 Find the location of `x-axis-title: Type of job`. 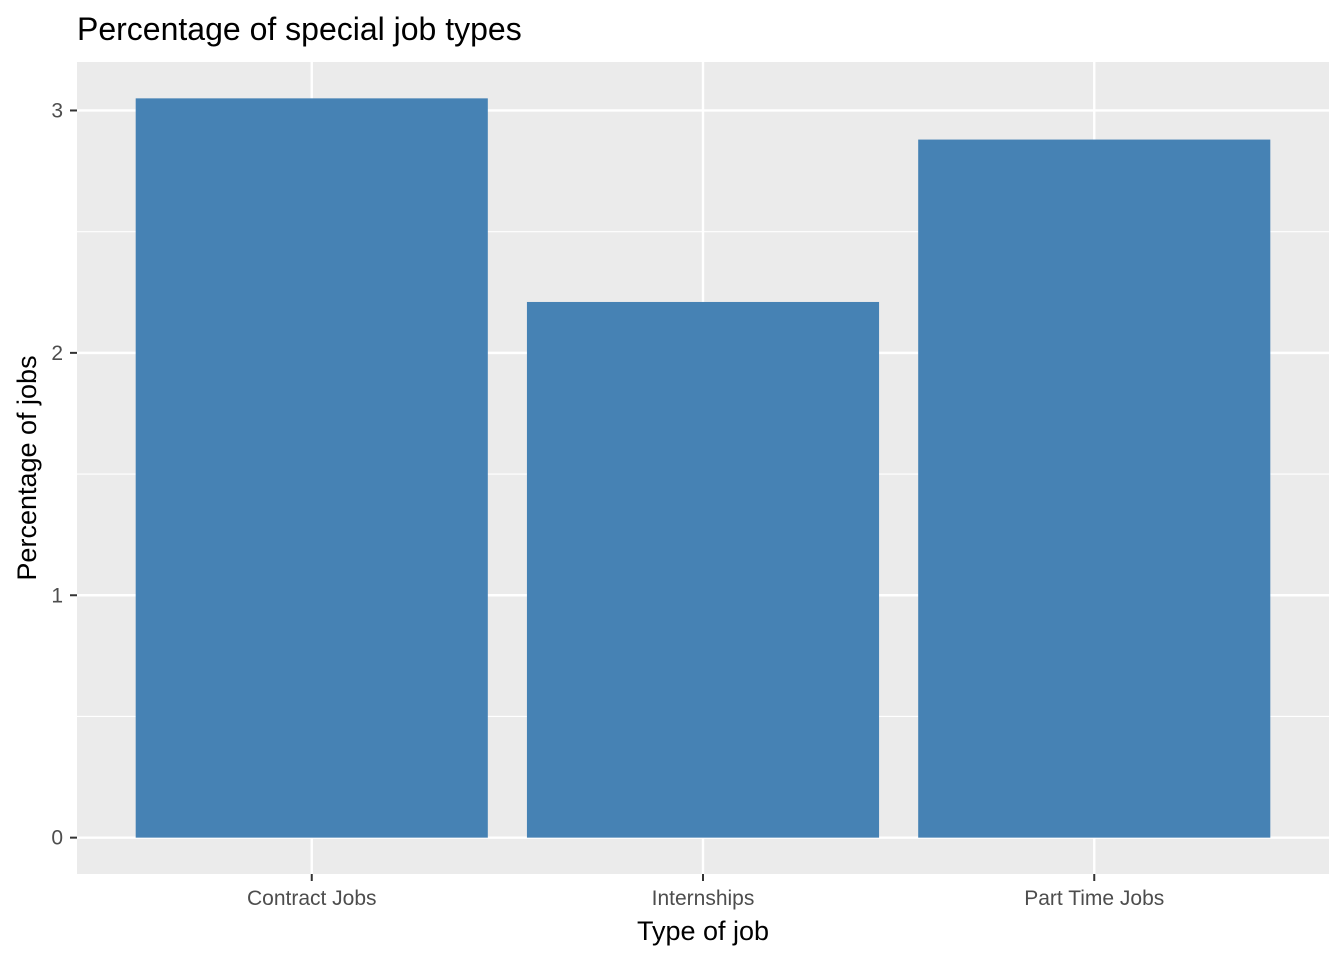

x-axis-title: Type of job is located at coordinates (703, 931).